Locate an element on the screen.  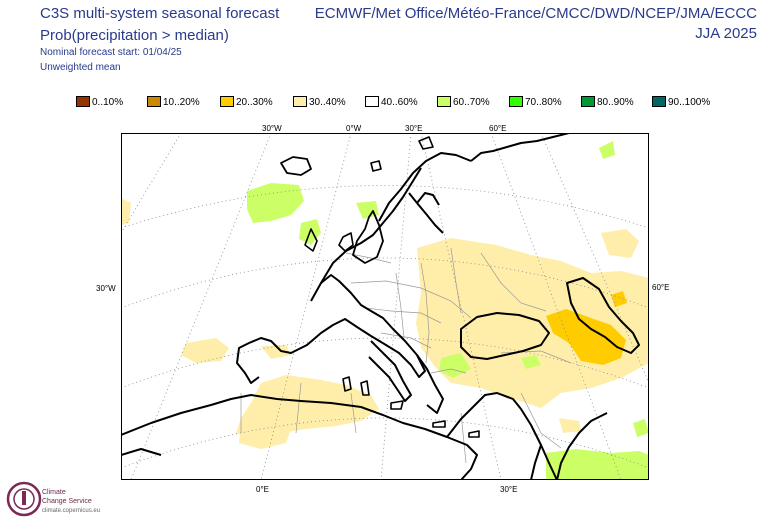
legend-item: 40..60% is located at coordinates (391, 102).